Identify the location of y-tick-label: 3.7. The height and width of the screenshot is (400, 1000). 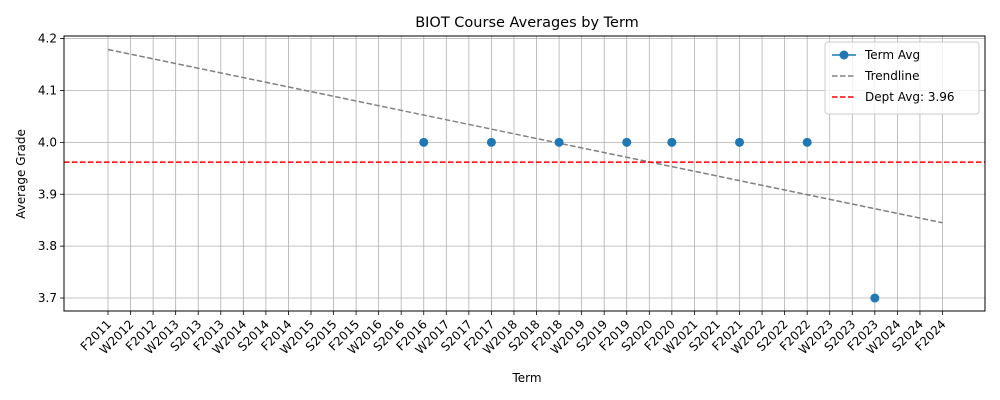
(47, 298).